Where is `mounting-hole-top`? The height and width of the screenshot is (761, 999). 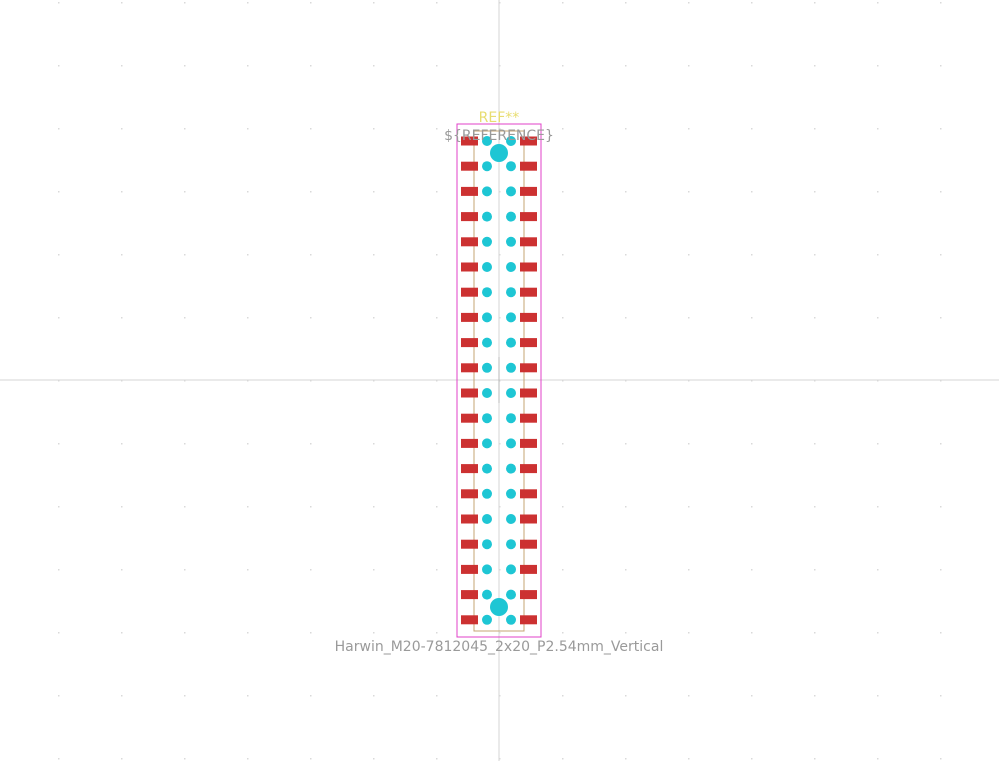
mounting-hole-top is located at coordinates (499, 153).